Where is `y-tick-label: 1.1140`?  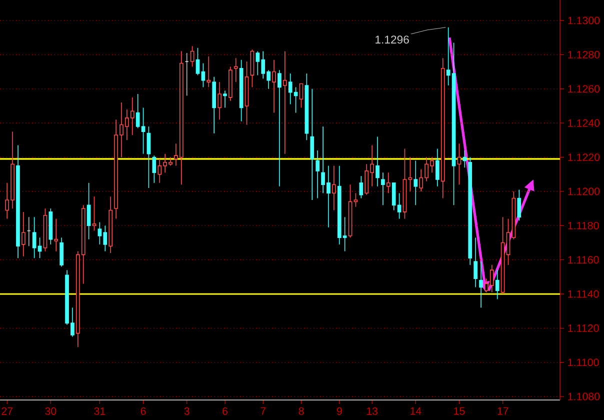
y-tick-label: 1.1140 is located at coordinates (583, 294).